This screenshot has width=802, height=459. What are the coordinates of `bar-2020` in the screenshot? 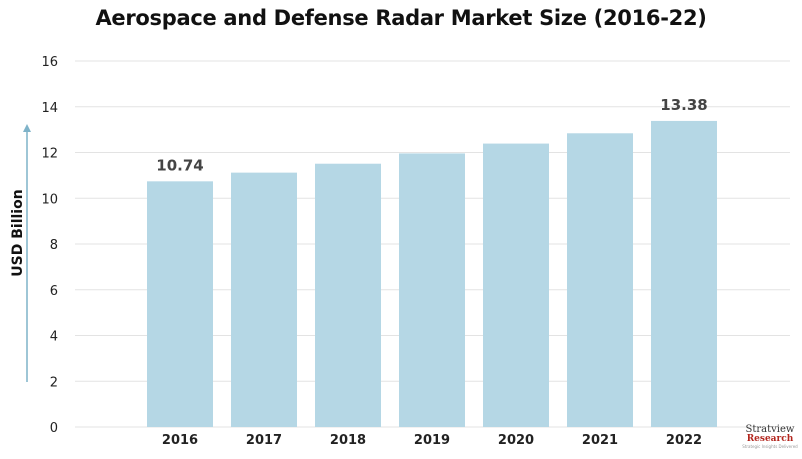 It's located at (516, 285).